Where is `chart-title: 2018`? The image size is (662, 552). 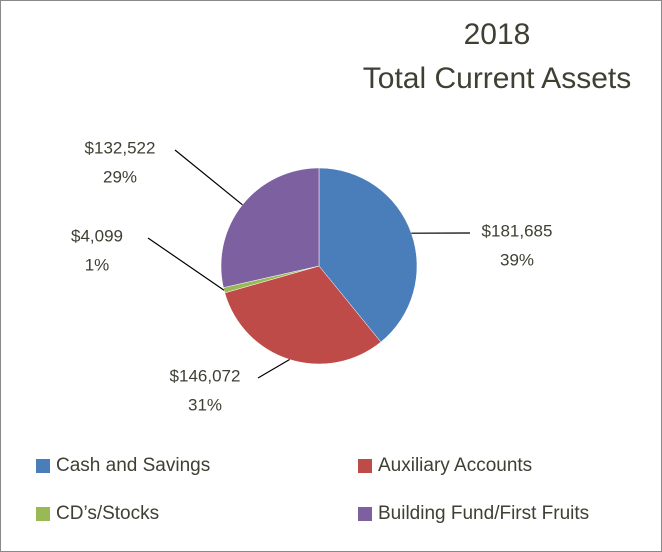
chart-title: 2018 is located at coordinates (497, 34).